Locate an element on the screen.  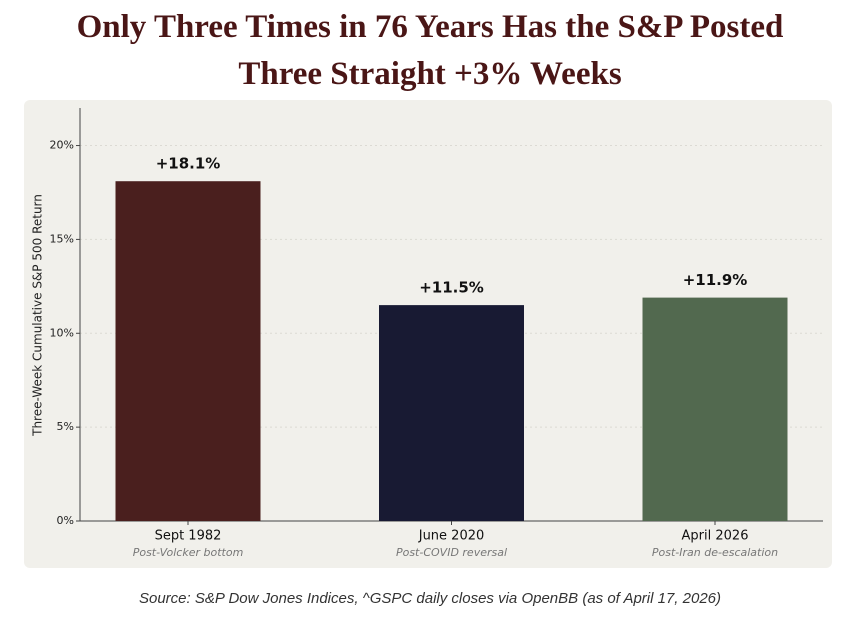
y-tick-label: 0% is located at coordinates (65, 520).